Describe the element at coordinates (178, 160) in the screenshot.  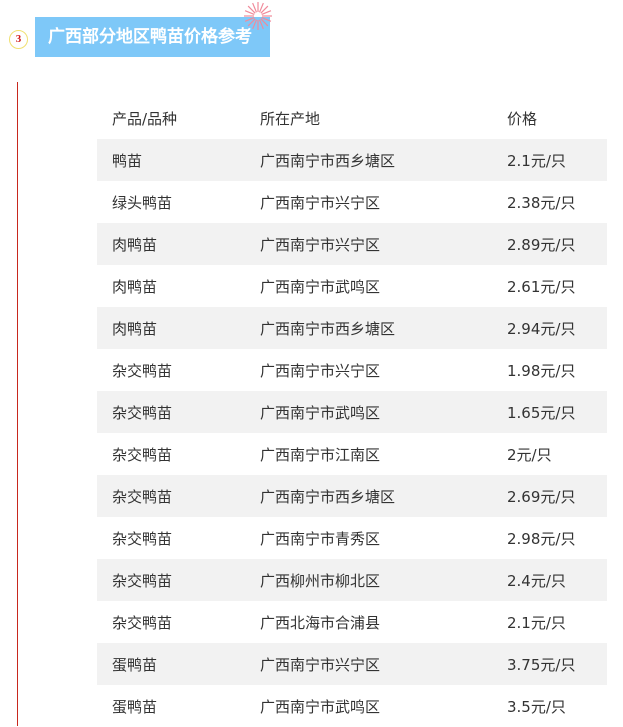
I see `cell-product: 鸭苗` at that location.